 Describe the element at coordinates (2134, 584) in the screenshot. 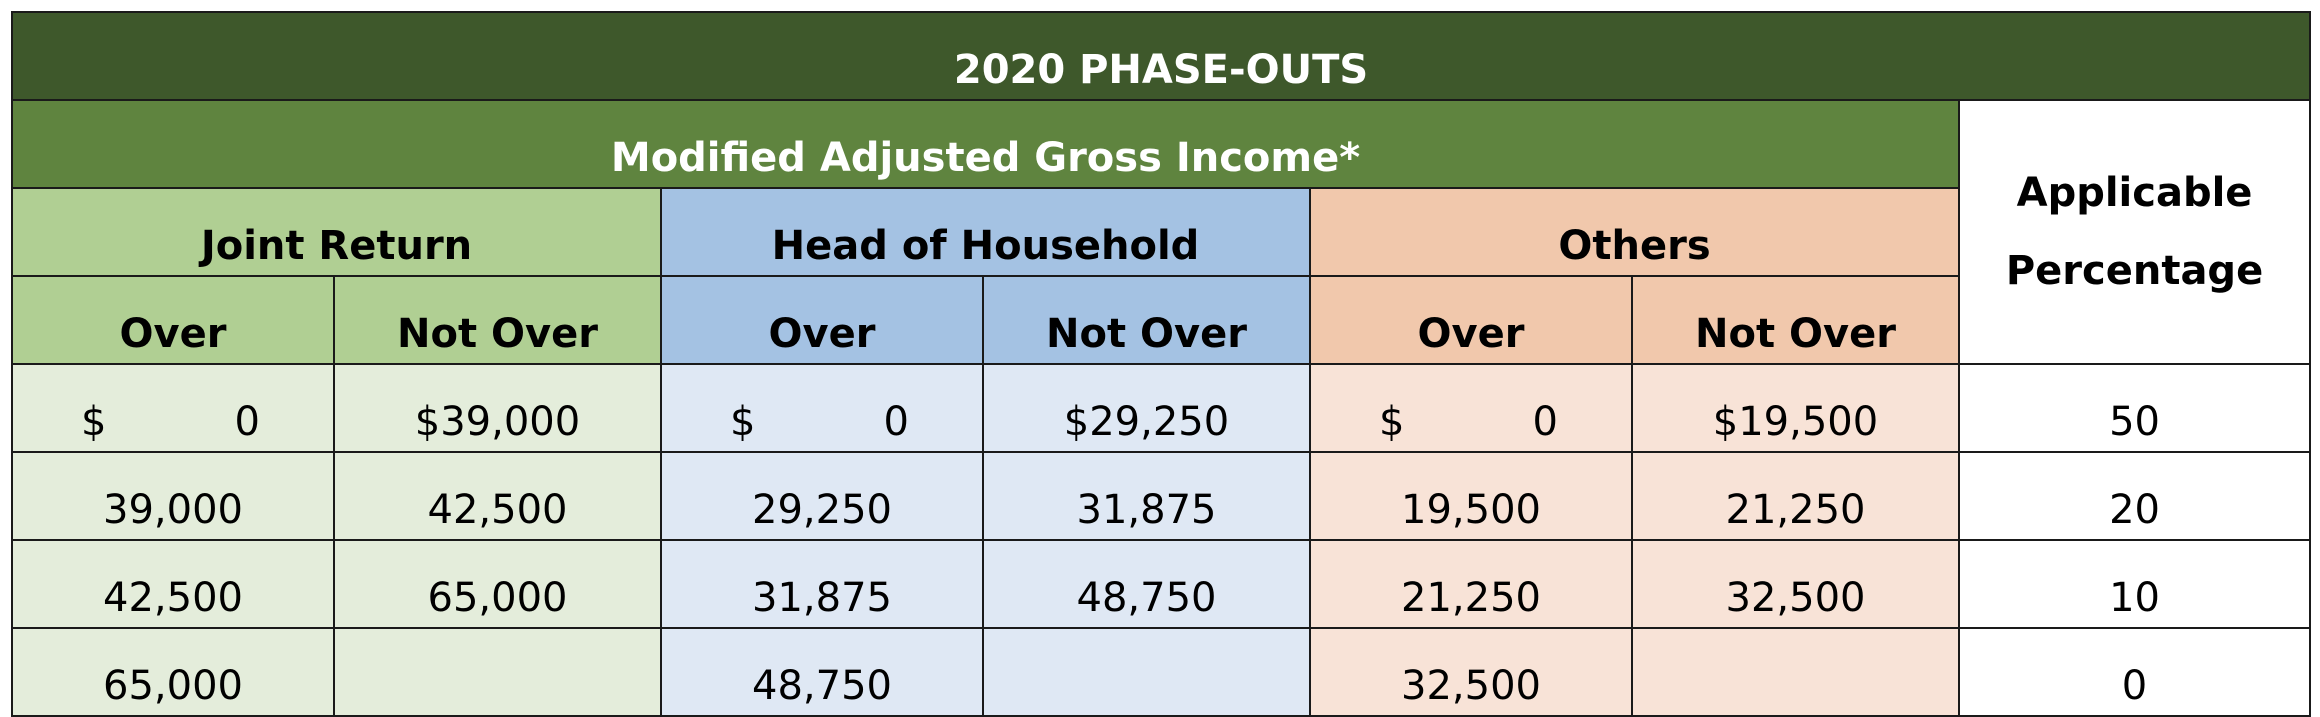

I see `percentage-cell: 10` at that location.